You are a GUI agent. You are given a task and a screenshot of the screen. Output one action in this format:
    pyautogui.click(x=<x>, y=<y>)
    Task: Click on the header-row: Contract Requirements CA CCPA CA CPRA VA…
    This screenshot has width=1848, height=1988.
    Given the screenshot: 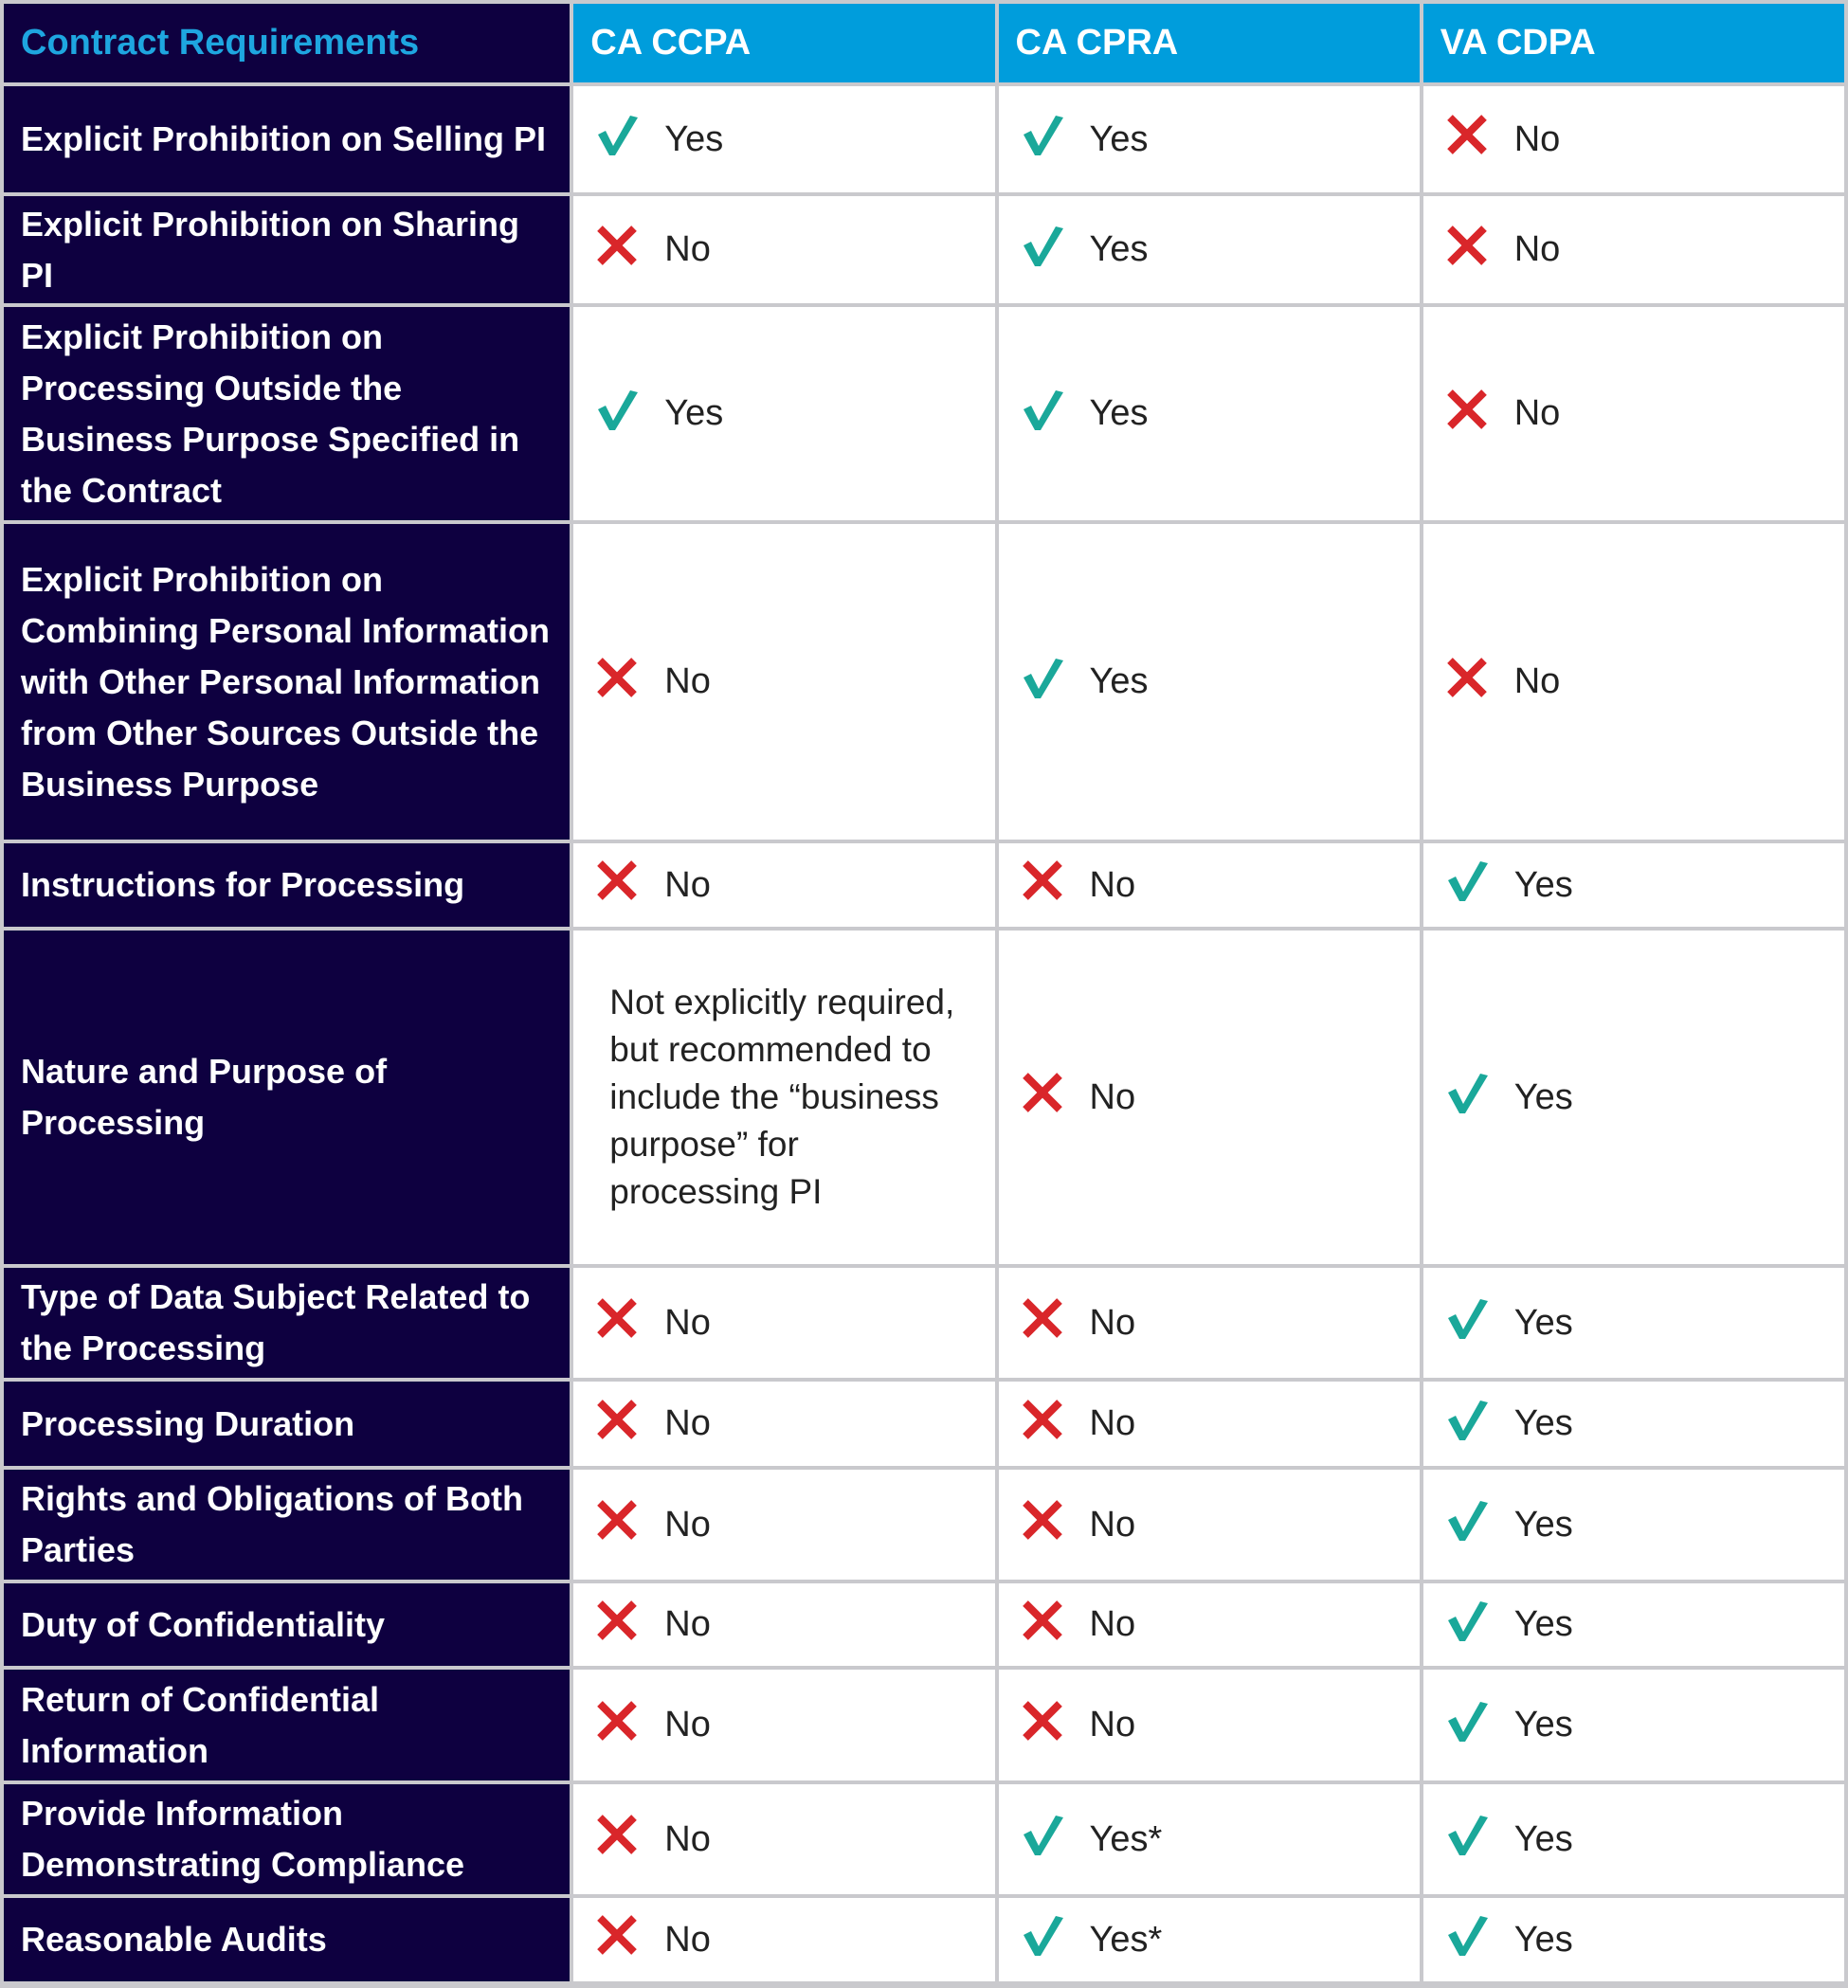 What is the action you would take?
    pyautogui.click(x=924, y=43)
    